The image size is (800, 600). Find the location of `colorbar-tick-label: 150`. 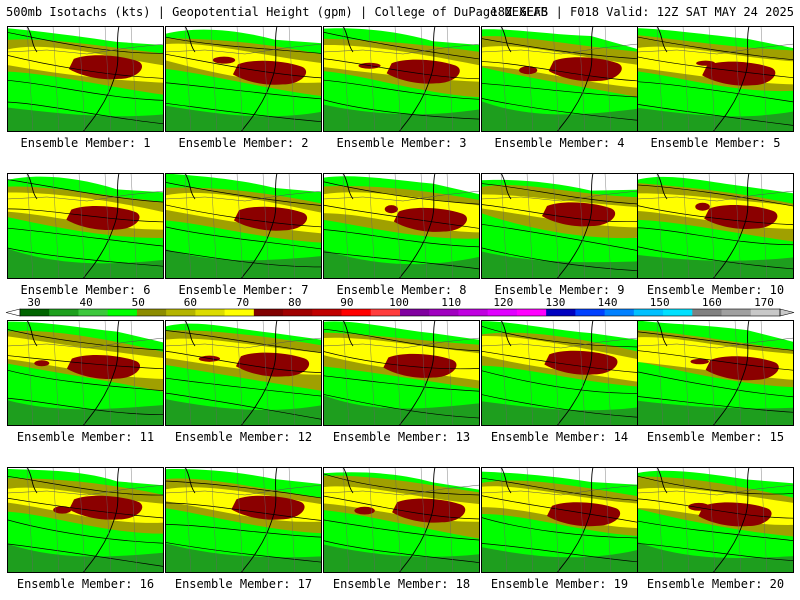

colorbar-tick-label: 150 is located at coordinates (660, 302).